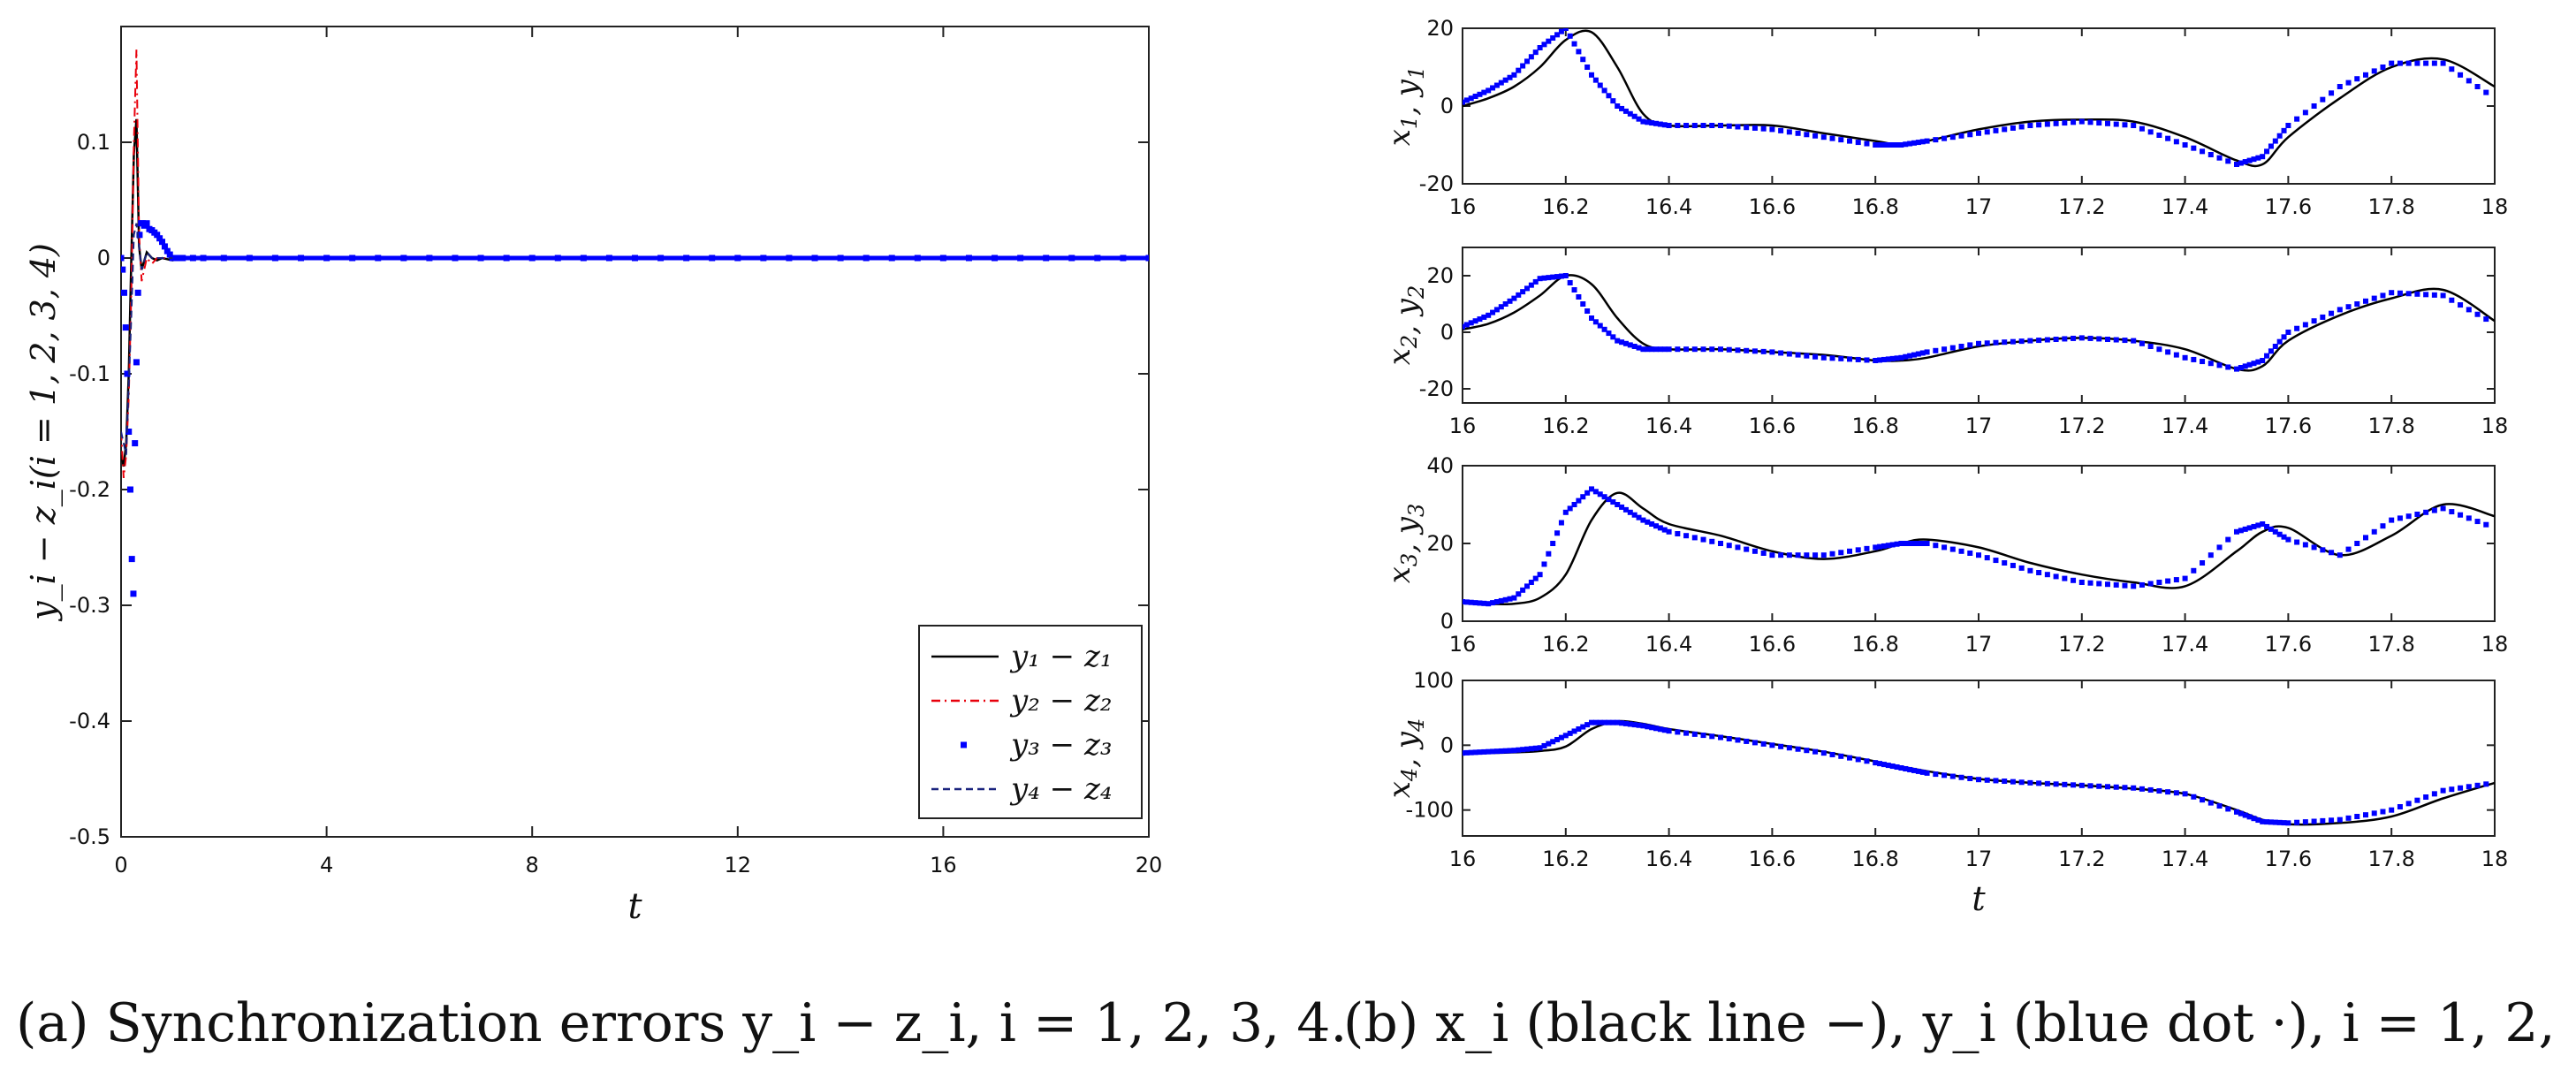 The height and width of the screenshot is (1071, 2576). Describe the element at coordinates (1463, 644) in the screenshot. I see `chart-b-xtick-label: 16` at that location.